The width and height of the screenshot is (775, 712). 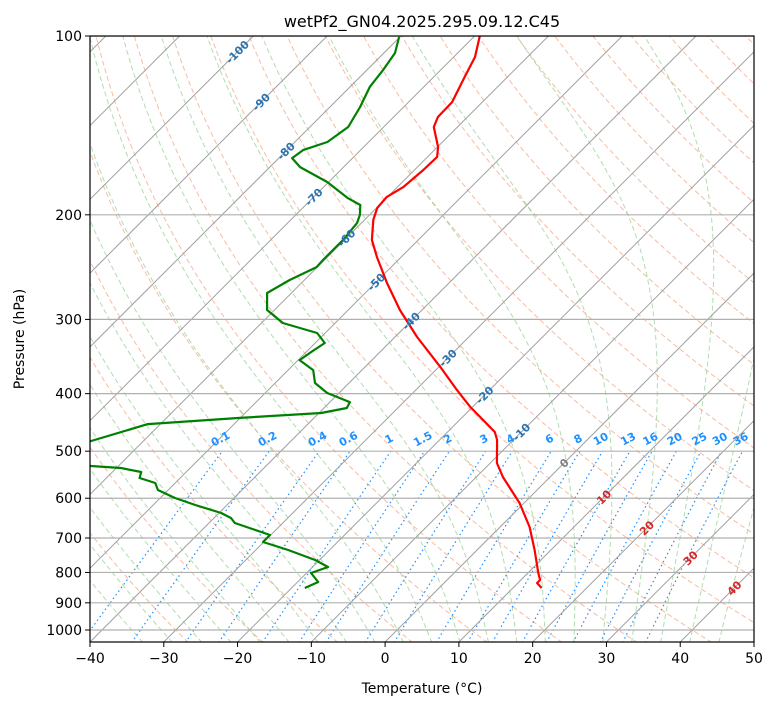 What do you see at coordinates (68, 539) in the screenshot?
I see `y-tick-label: 700` at bounding box center [68, 539].